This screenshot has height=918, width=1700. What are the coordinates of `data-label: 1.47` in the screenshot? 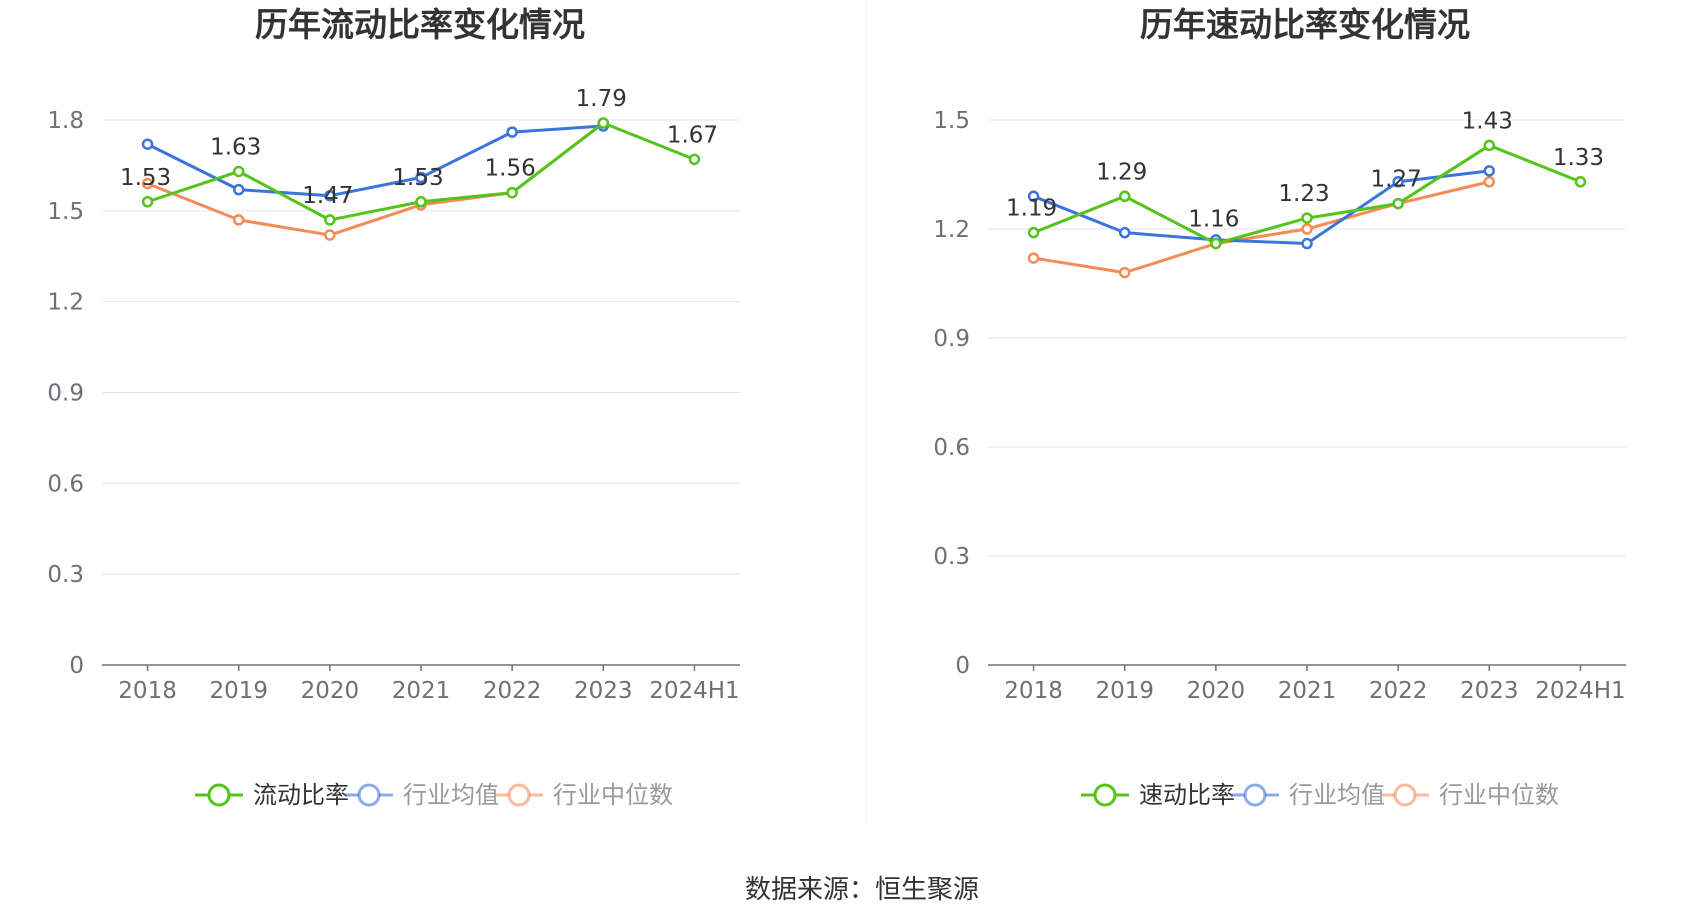 It's located at (327, 196).